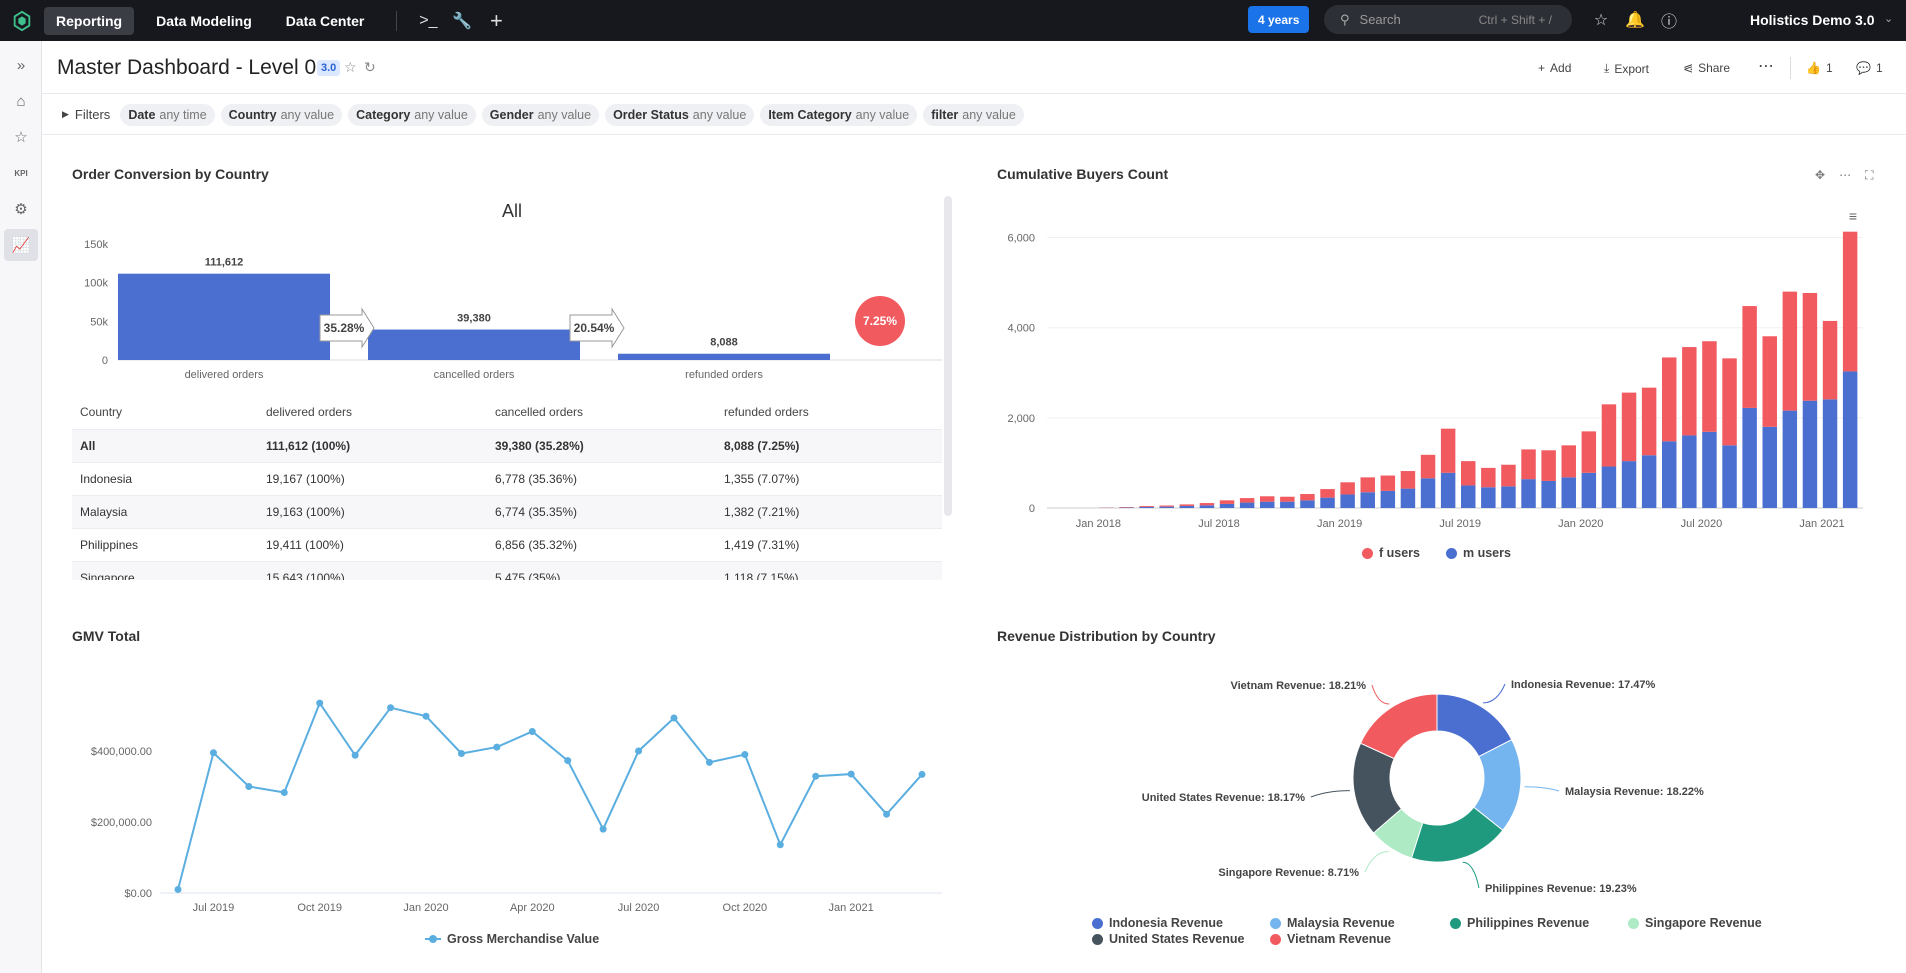 This screenshot has width=1906, height=973. Describe the element at coordinates (1332, 923) in the screenshot. I see `legend-item-malaysia: Malaysia Revenue` at that location.